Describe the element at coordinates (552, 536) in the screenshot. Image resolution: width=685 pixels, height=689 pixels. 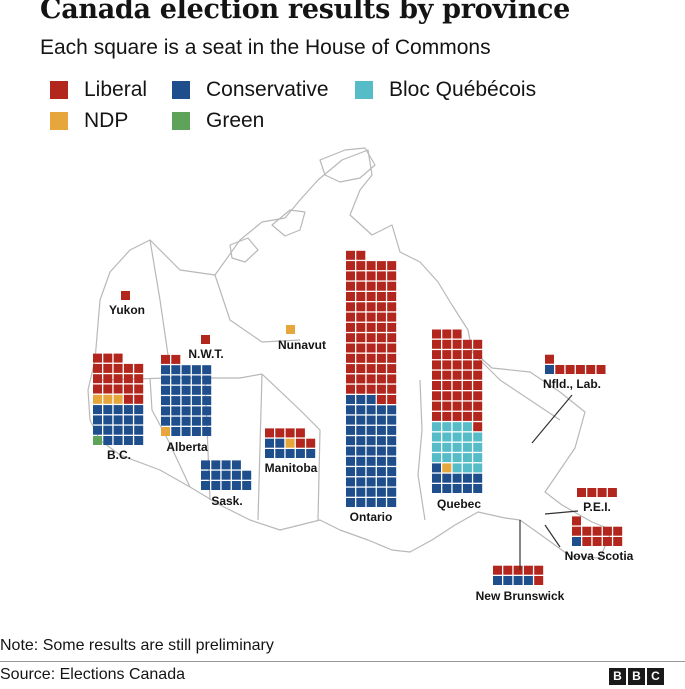
I see `leader-line-nova-scotia` at that location.